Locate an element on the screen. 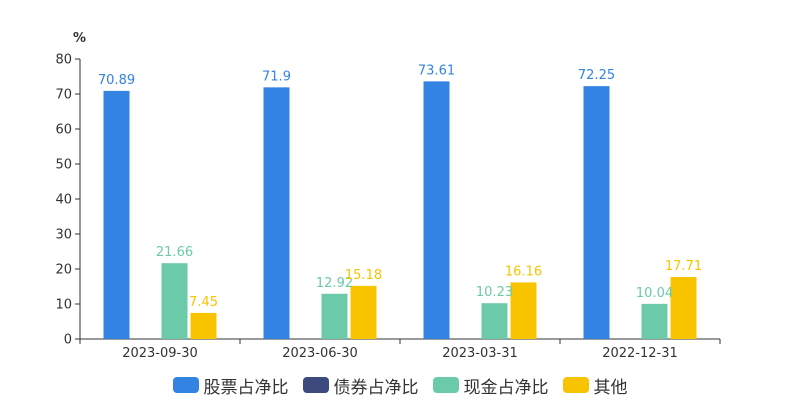  y-tick-label: 30 is located at coordinates (63, 235).